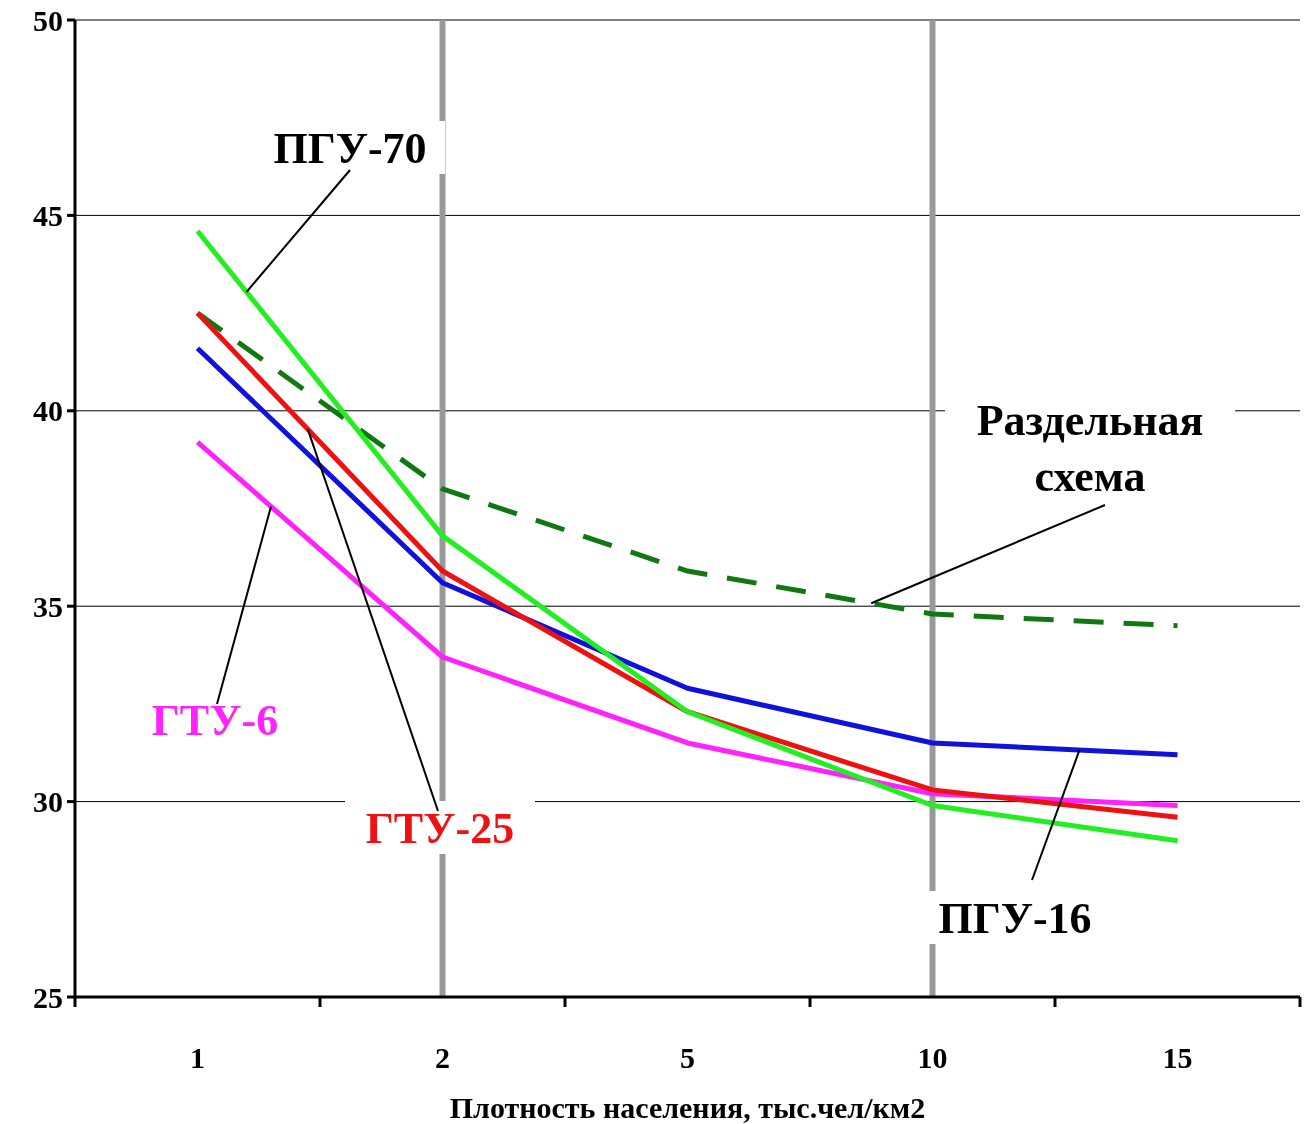 The width and height of the screenshot is (1311, 1124). Describe the element at coordinates (48, 802) in the screenshot. I see `y-tick-label: 30` at that location.